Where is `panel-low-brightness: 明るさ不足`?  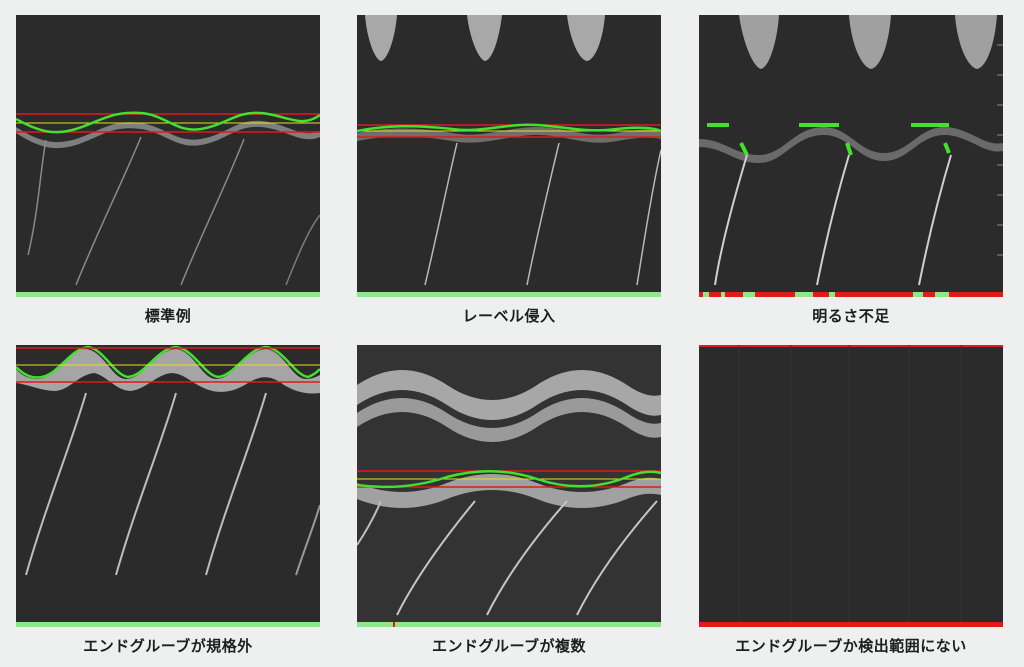 panel-low-brightness: 明るさ不足 is located at coordinates (851, 170).